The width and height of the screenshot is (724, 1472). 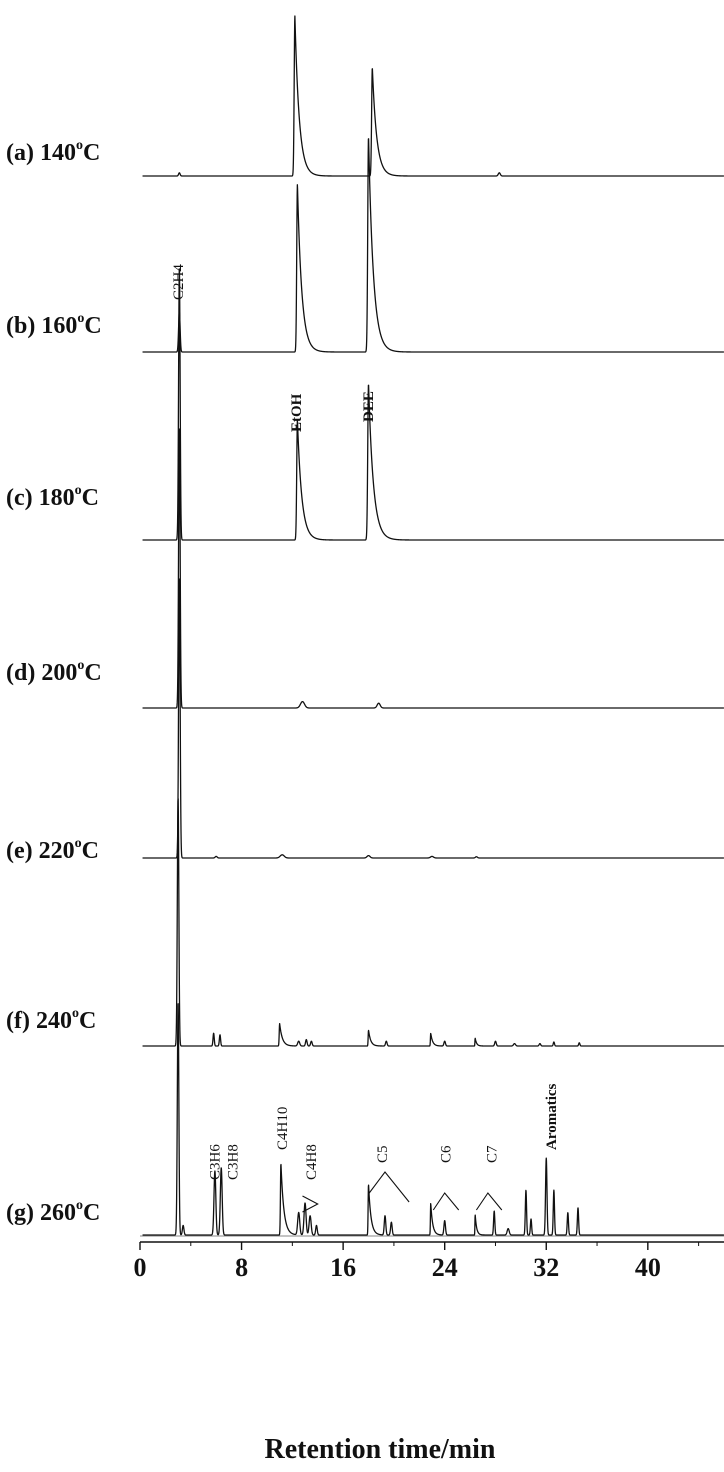 I want to click on panel-label-3: (d) 200oC, so click(x=54, y=672).